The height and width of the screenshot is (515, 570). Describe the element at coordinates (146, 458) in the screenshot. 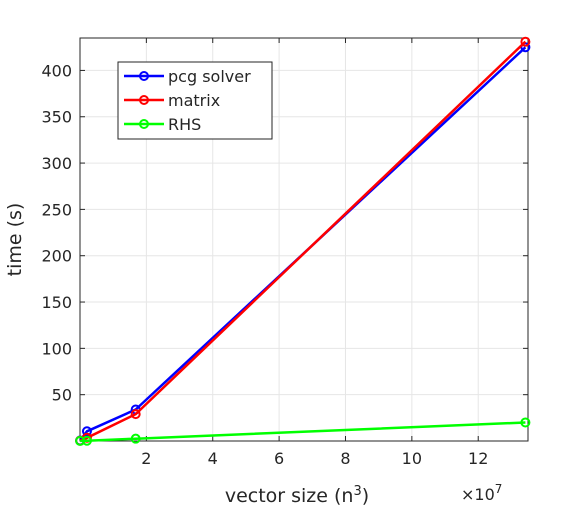

I see `x-tick-label: 2` at that location.